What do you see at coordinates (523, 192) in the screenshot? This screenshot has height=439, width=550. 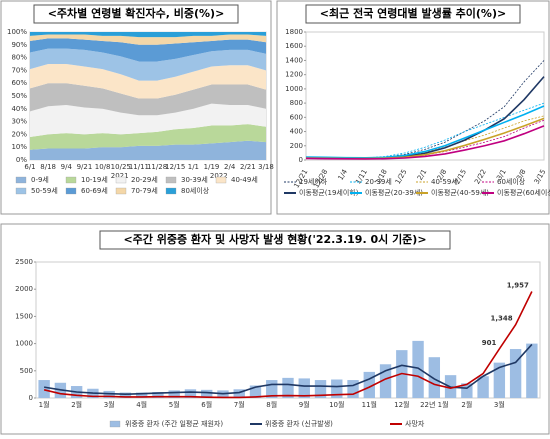 I see `legend-label: 이동평균(60세이상)` at bounding box center [523, 192].